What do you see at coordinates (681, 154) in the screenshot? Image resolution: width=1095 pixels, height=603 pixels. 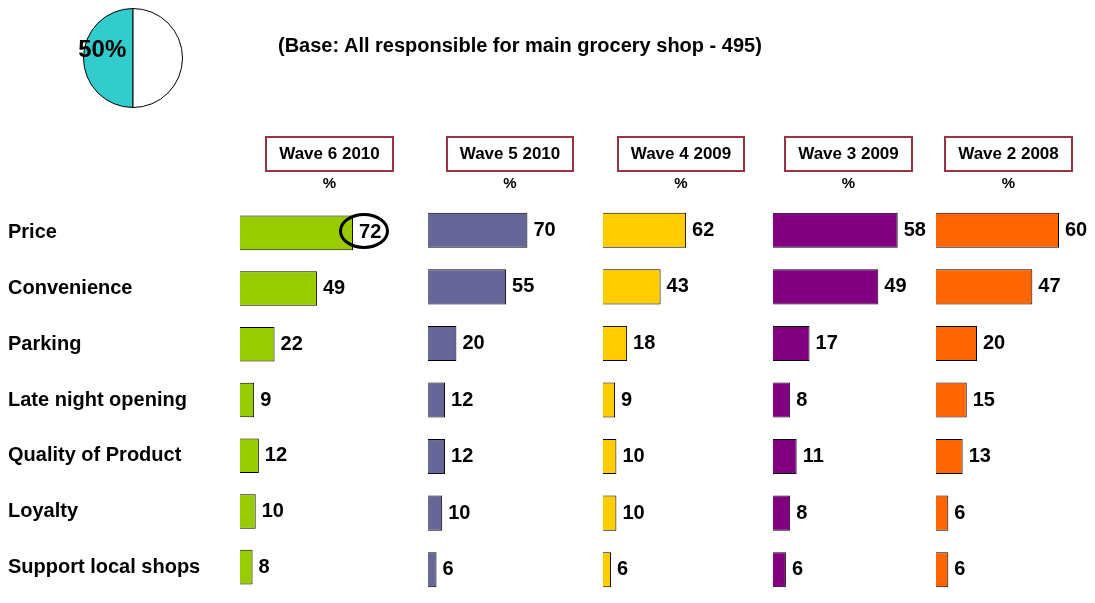 I see `chart-title: Wave 4 2009` at bounding box center [681, 154].